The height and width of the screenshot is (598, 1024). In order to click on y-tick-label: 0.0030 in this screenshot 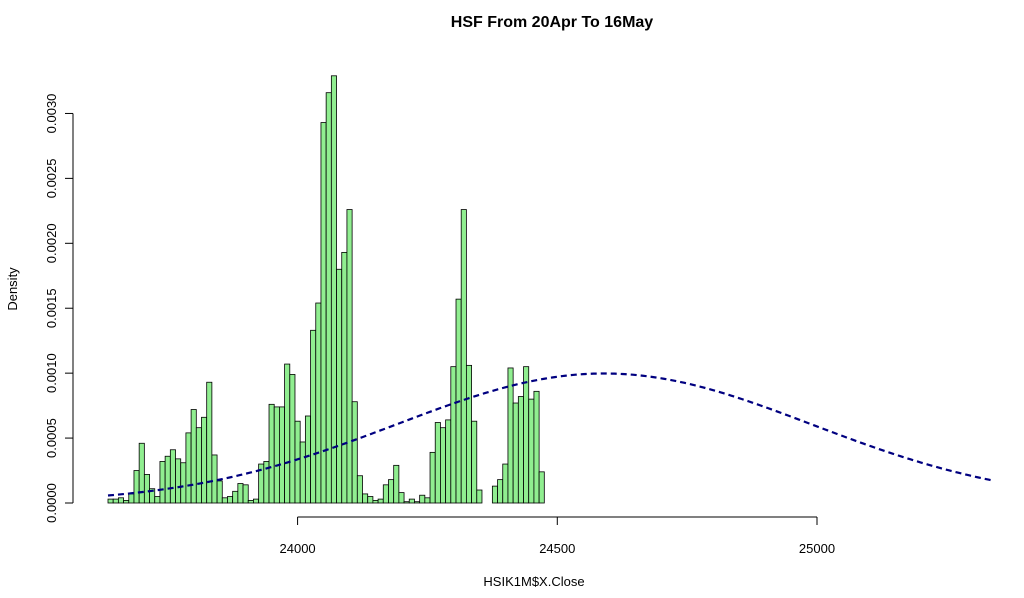, I will do `click(51, 114)`.